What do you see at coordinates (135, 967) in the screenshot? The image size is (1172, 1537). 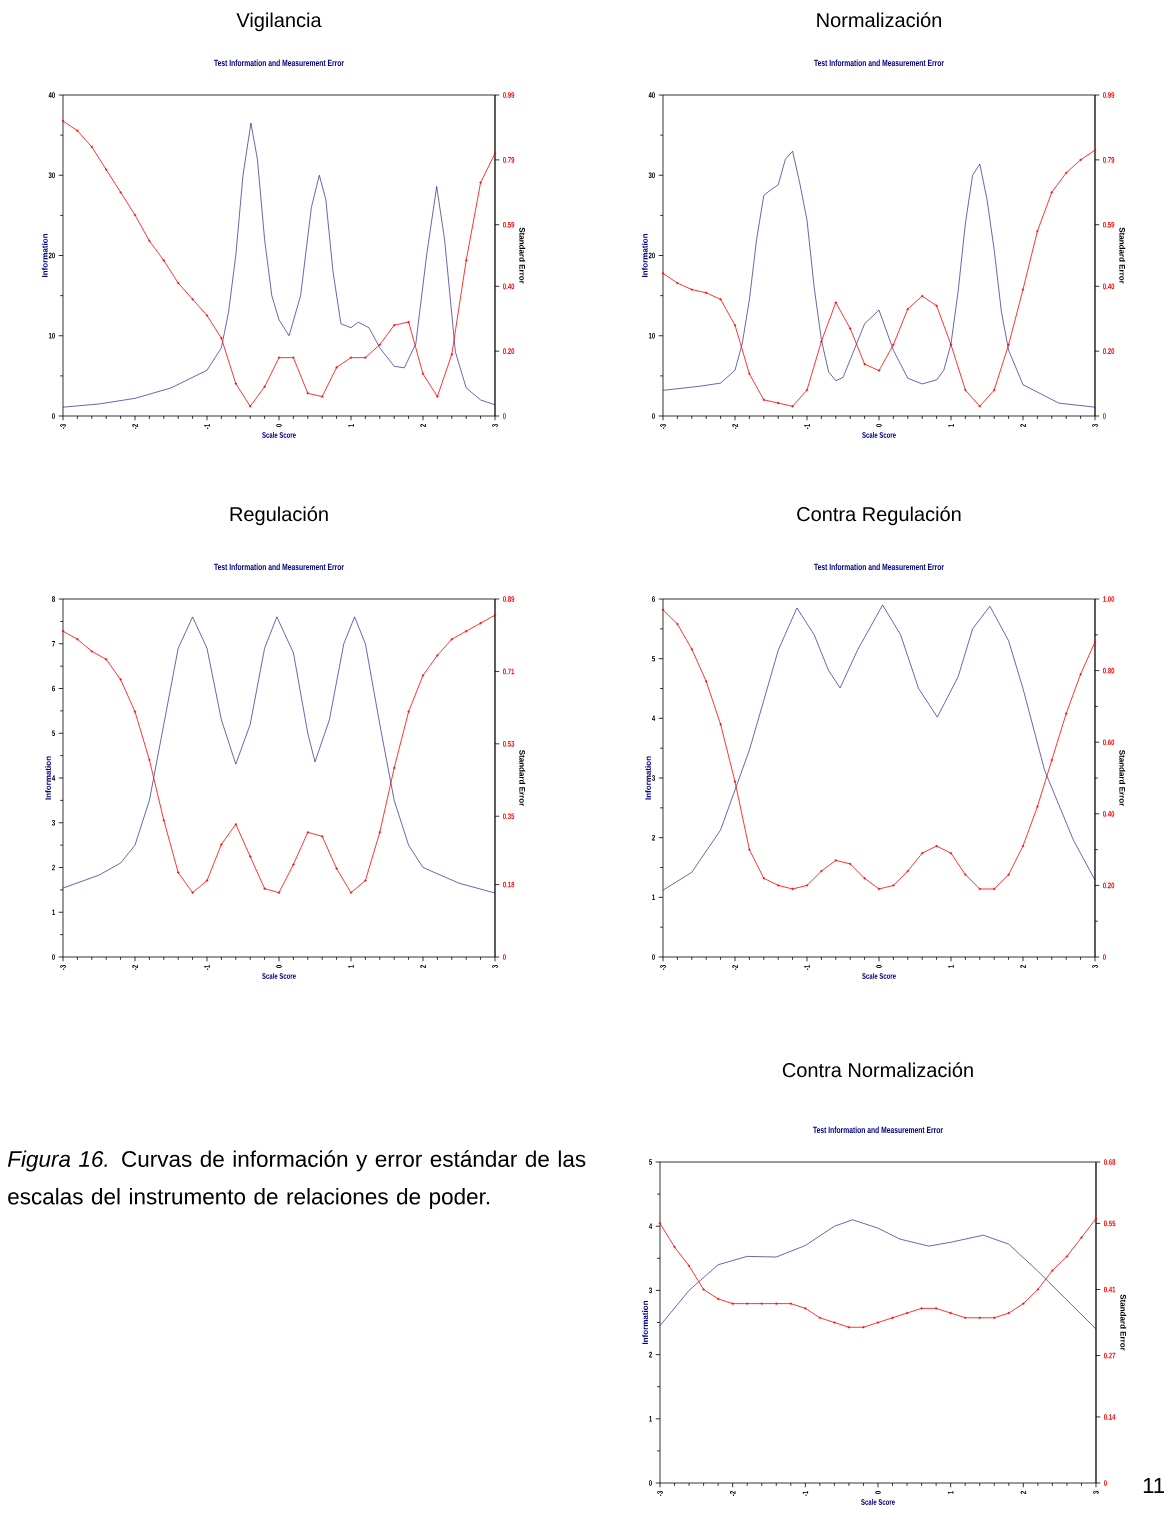 I see `x-tick-label: -2` at bounding box center [135, 967].